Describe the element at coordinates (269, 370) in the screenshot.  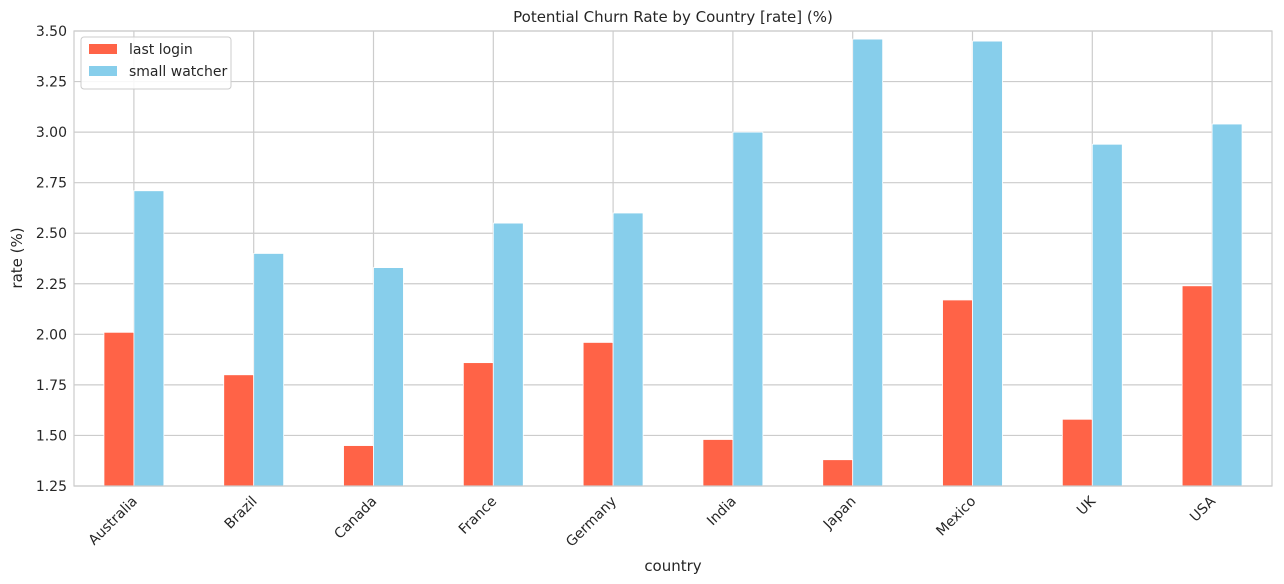
I see `bar-small-watcher-brazil` at that location.